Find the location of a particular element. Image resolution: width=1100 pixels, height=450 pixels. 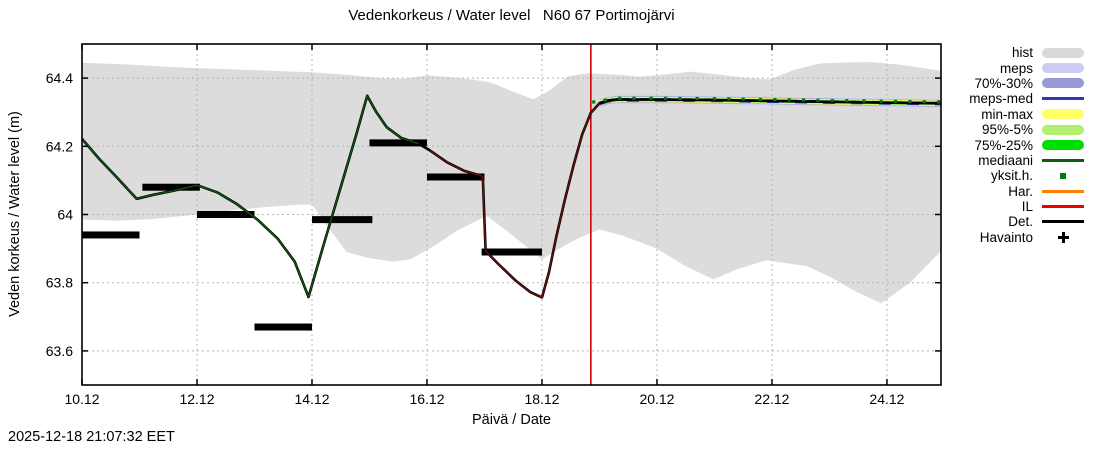

har-line-swatch is located at coordinates (1063, 191).